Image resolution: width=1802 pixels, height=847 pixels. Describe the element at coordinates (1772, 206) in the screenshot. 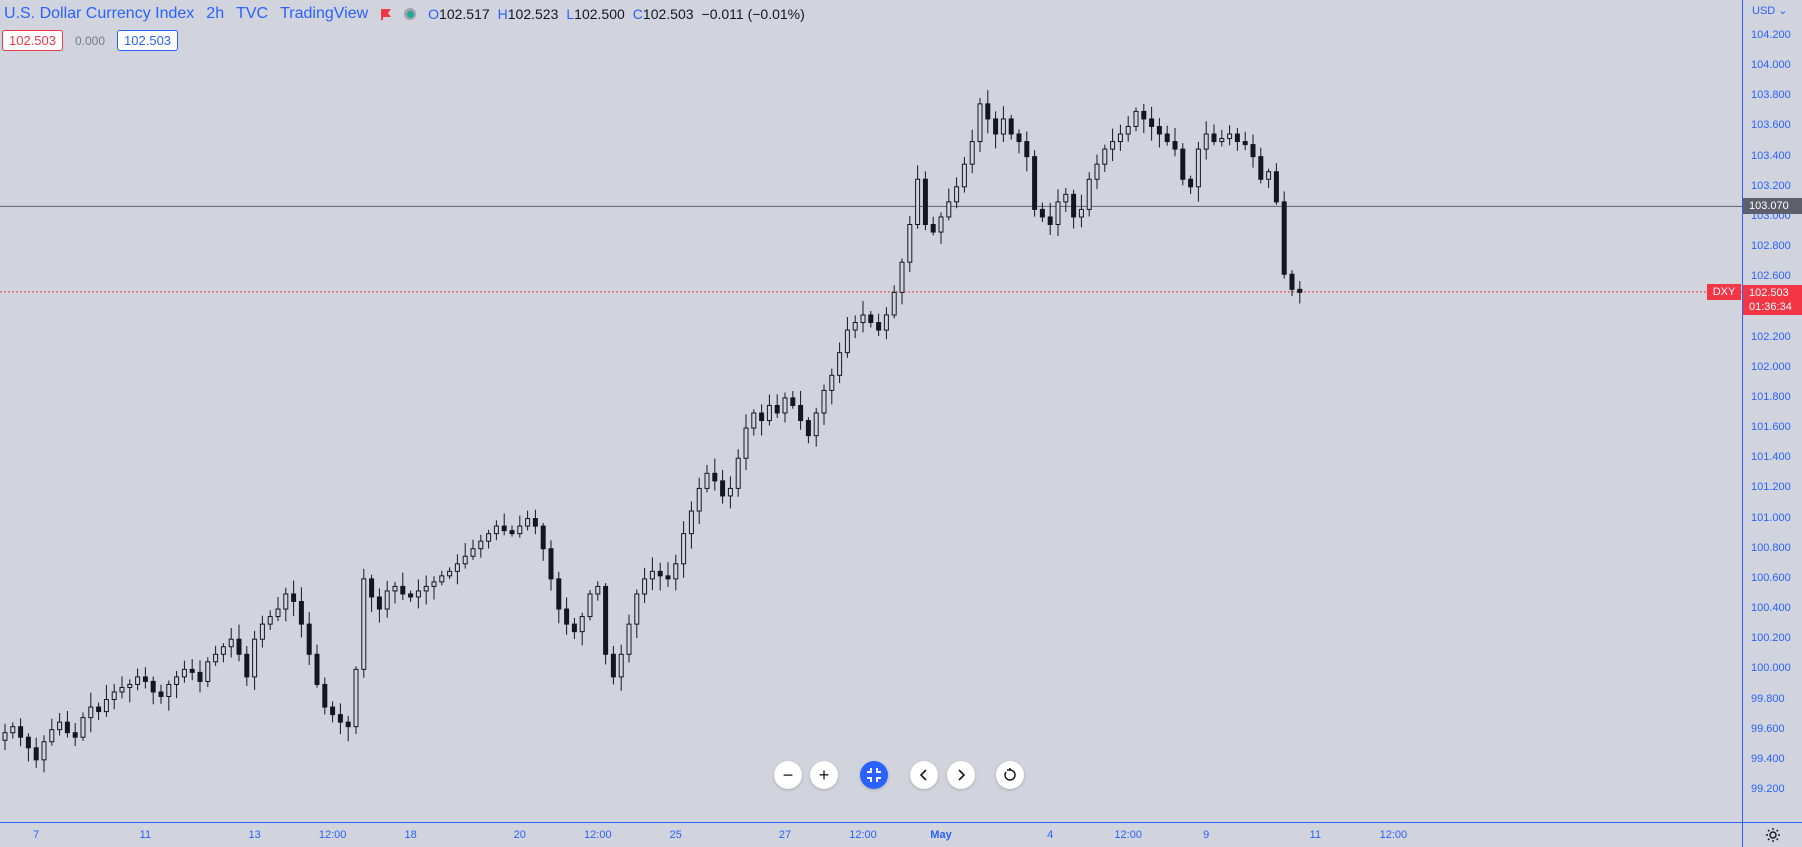

I see `horizontal-line-price-tag: 103.070` at that location.